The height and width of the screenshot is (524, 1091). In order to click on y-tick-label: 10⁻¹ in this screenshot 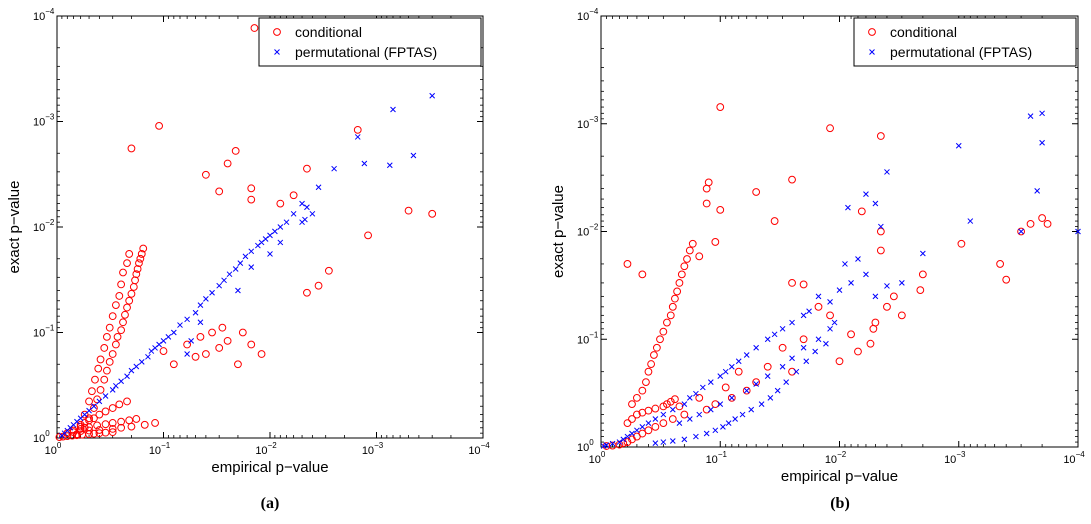, I will do `click(44, 332)`.